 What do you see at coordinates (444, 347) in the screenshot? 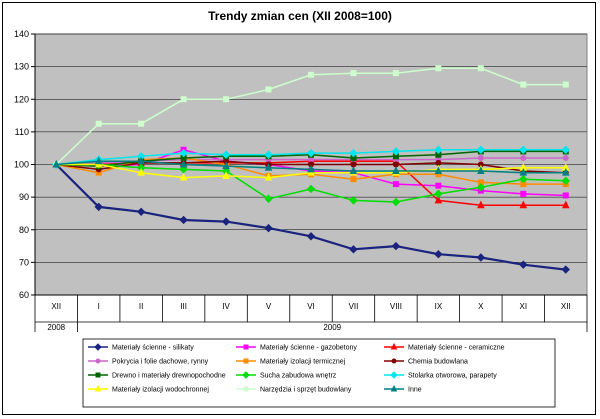
I see `legend-item: Materiały ścienne - ceramiczne` at bounding box center [444, 347].